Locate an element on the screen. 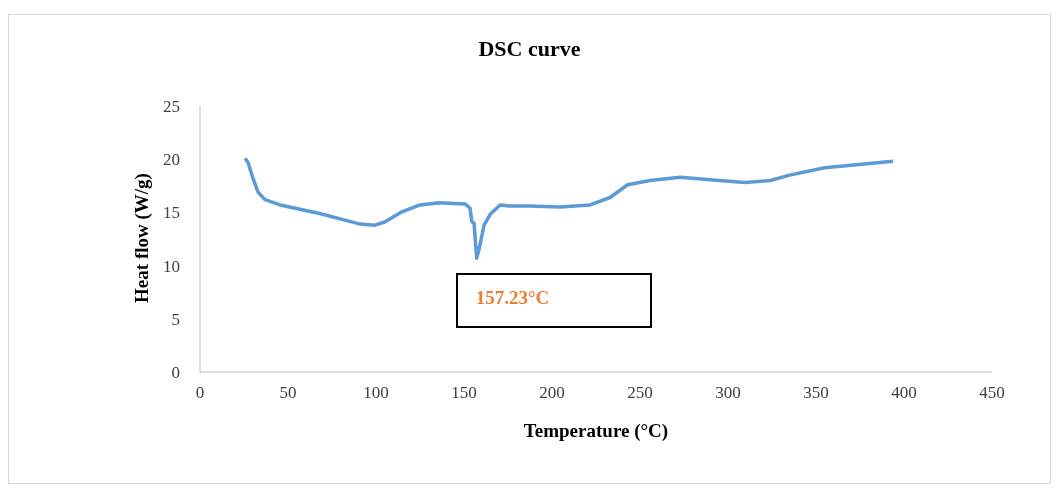  x-tick-label: 200 is located at coordinates (552, 393).